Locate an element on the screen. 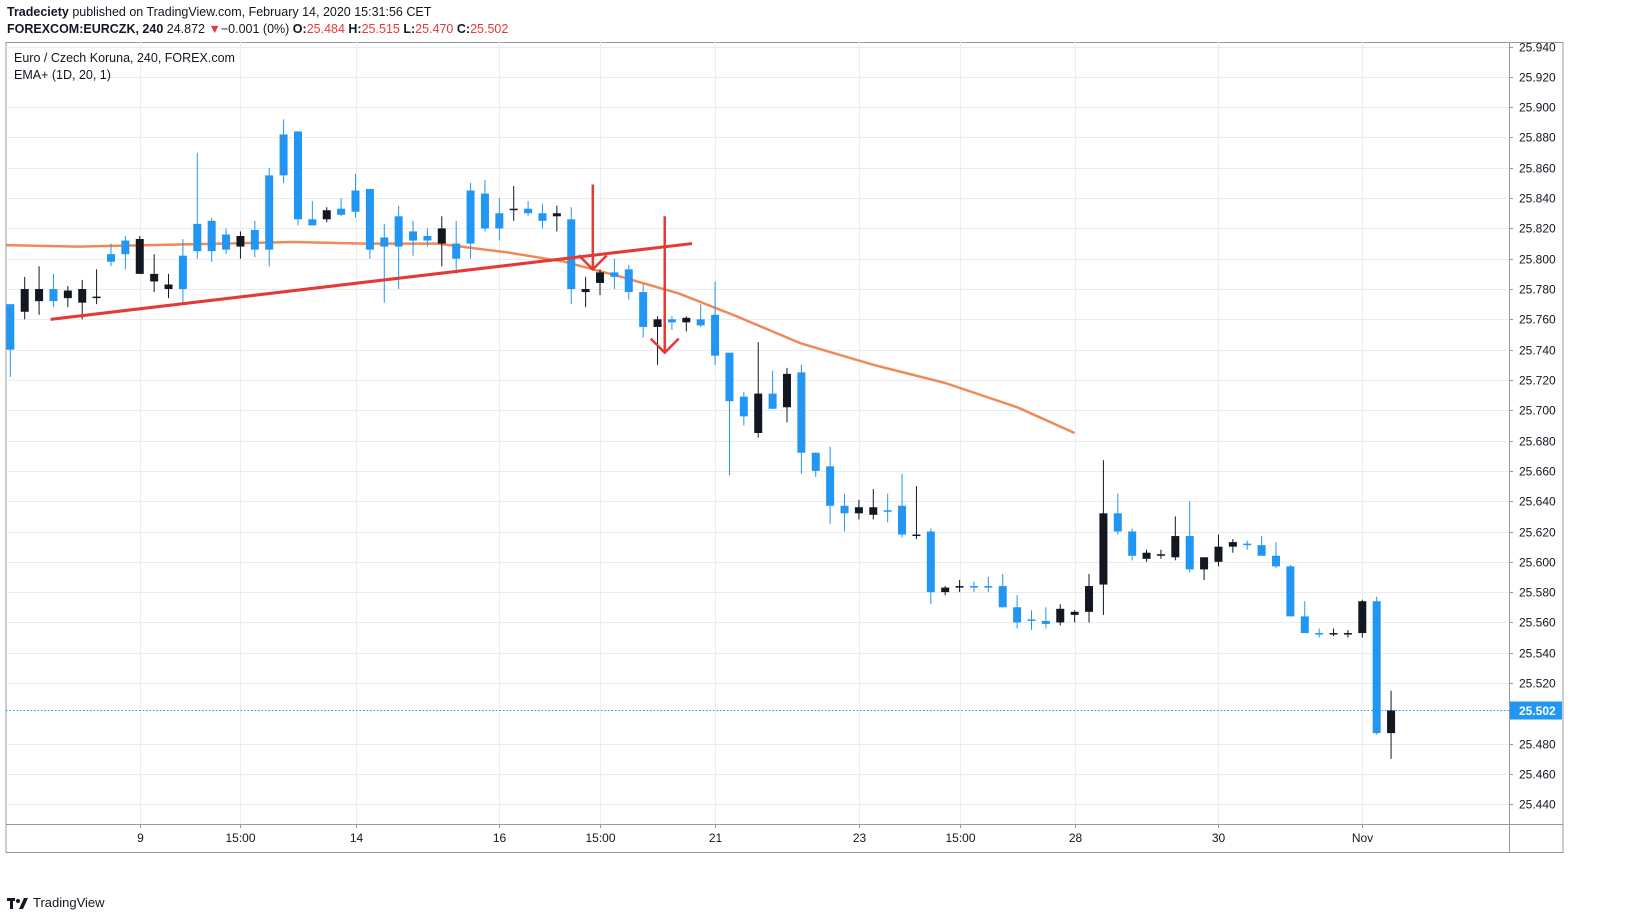  symbol-label: FOREXCOM:EURCZK, 240 is located at coordinates (85, 29).